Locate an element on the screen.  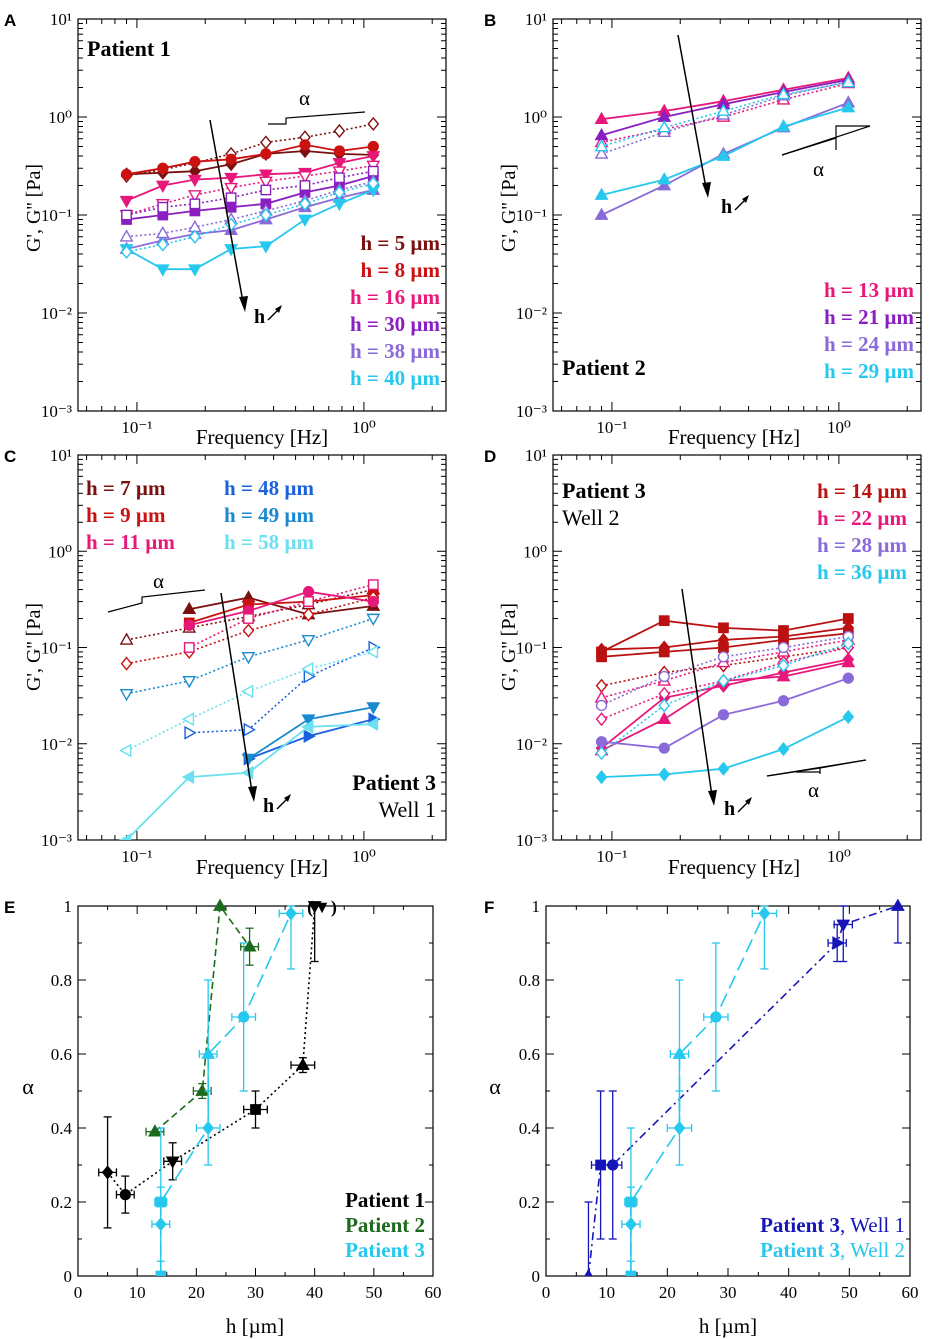
legend-f: Patient 3, Well 1 Patient 3, Well 2 is located at coordinates (832, 1237).